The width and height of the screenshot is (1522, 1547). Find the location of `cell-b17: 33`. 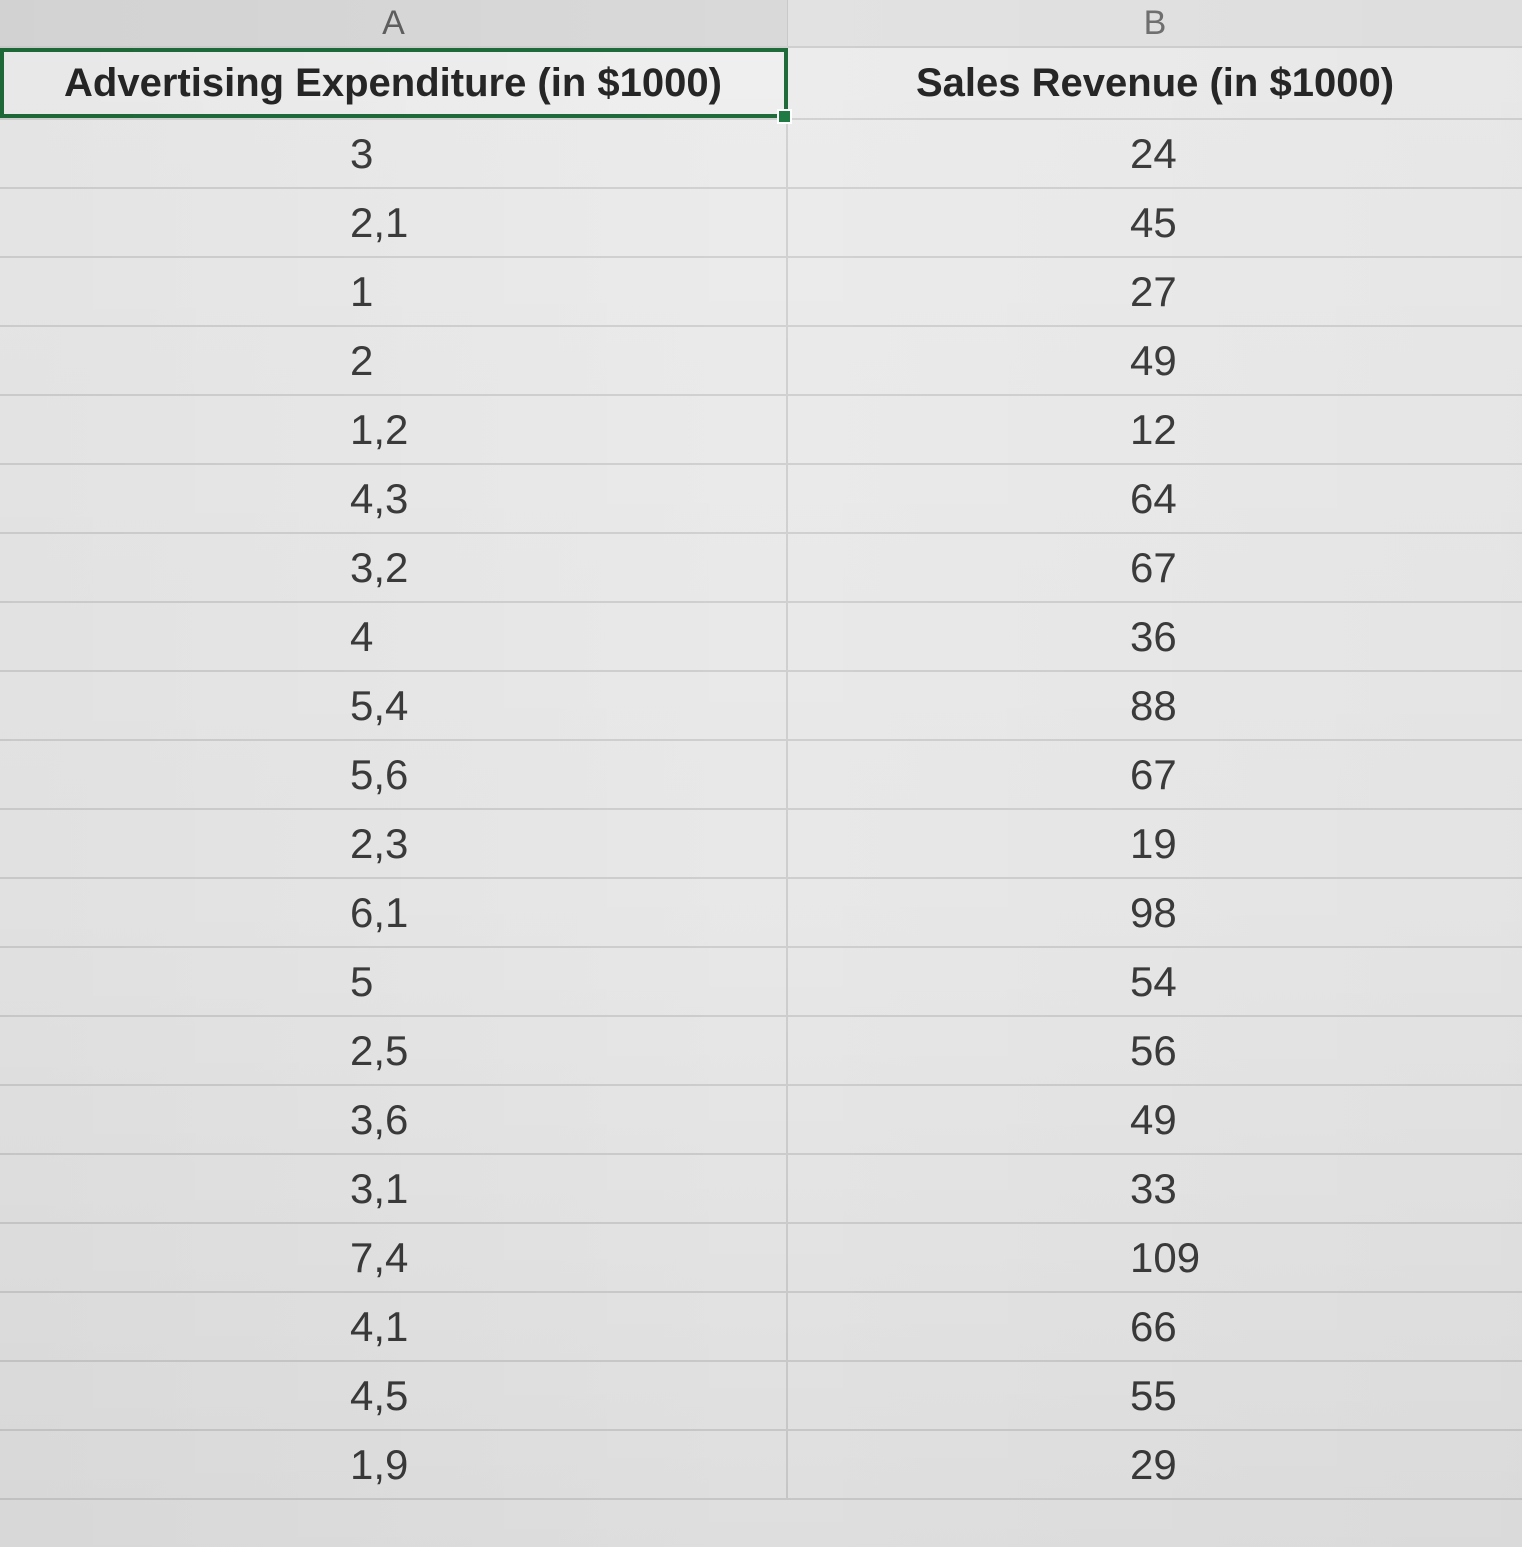

cell-b17: 33 is located at coordinates (1153, 1188).